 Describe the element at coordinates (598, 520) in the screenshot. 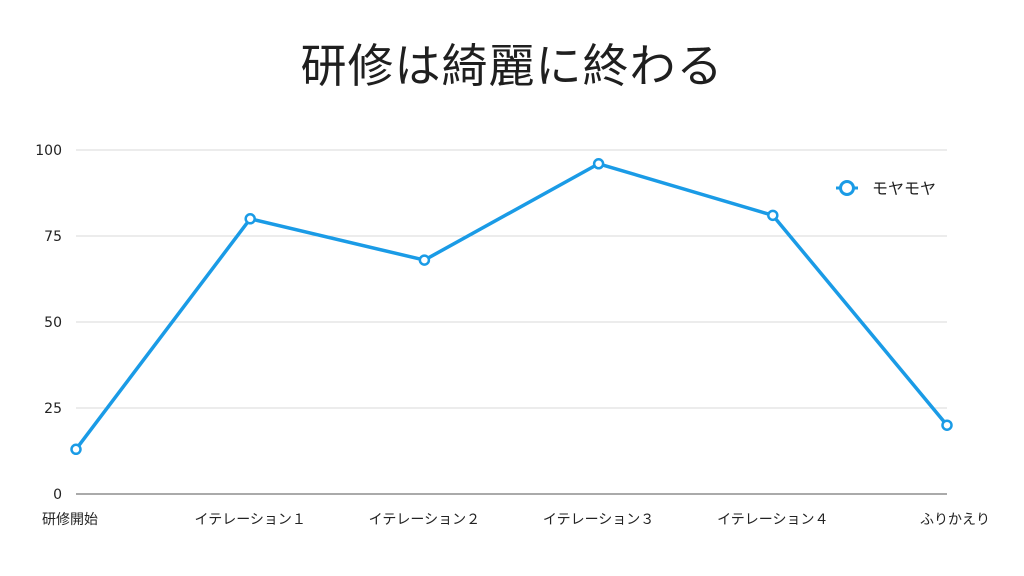

I see `x-tick-label: イテレーション３` at that location.